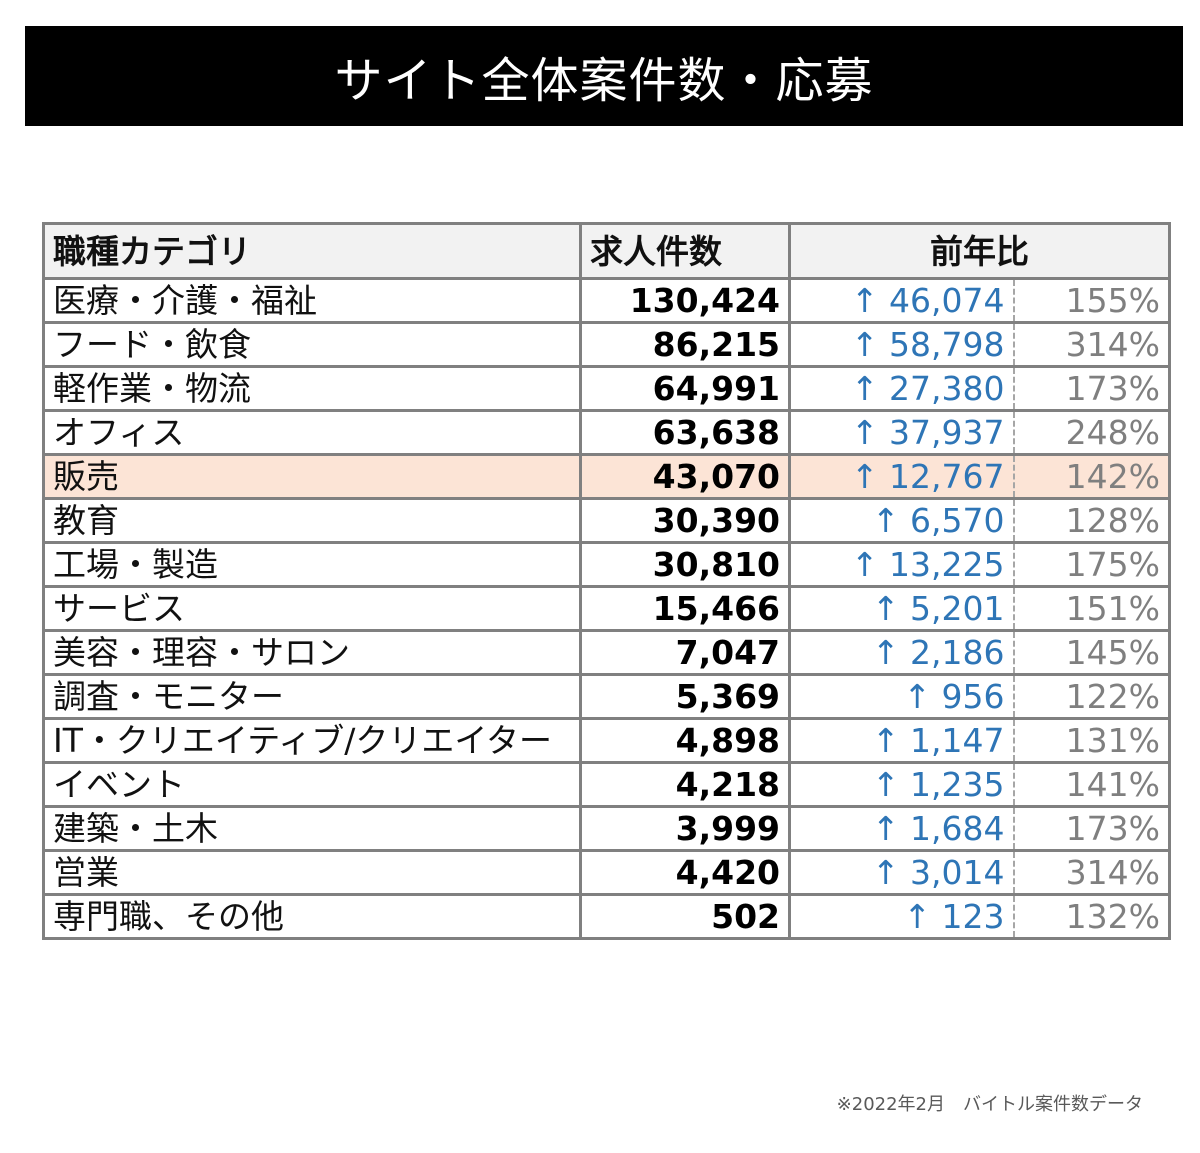 This screenshot has height=1153, width=1200. I want to click on table-row: フード・飲食 86,215 ↑ 58,798 314%, so click(606, 344).